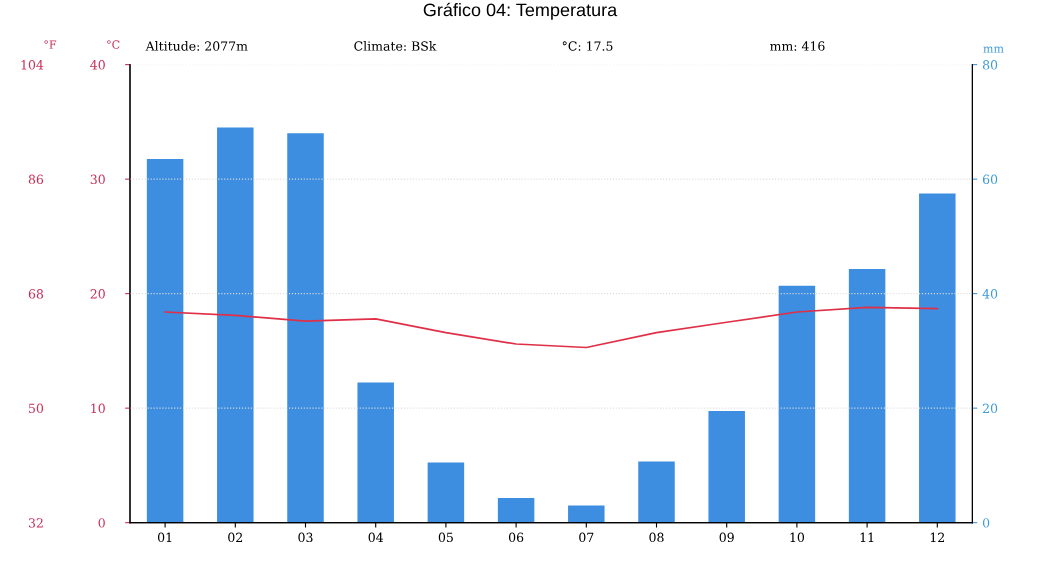  What do you see at coordinates (36, 408) in the screenshot?
I see `y3-tick-label: 50` at bounding box center [36, 408].